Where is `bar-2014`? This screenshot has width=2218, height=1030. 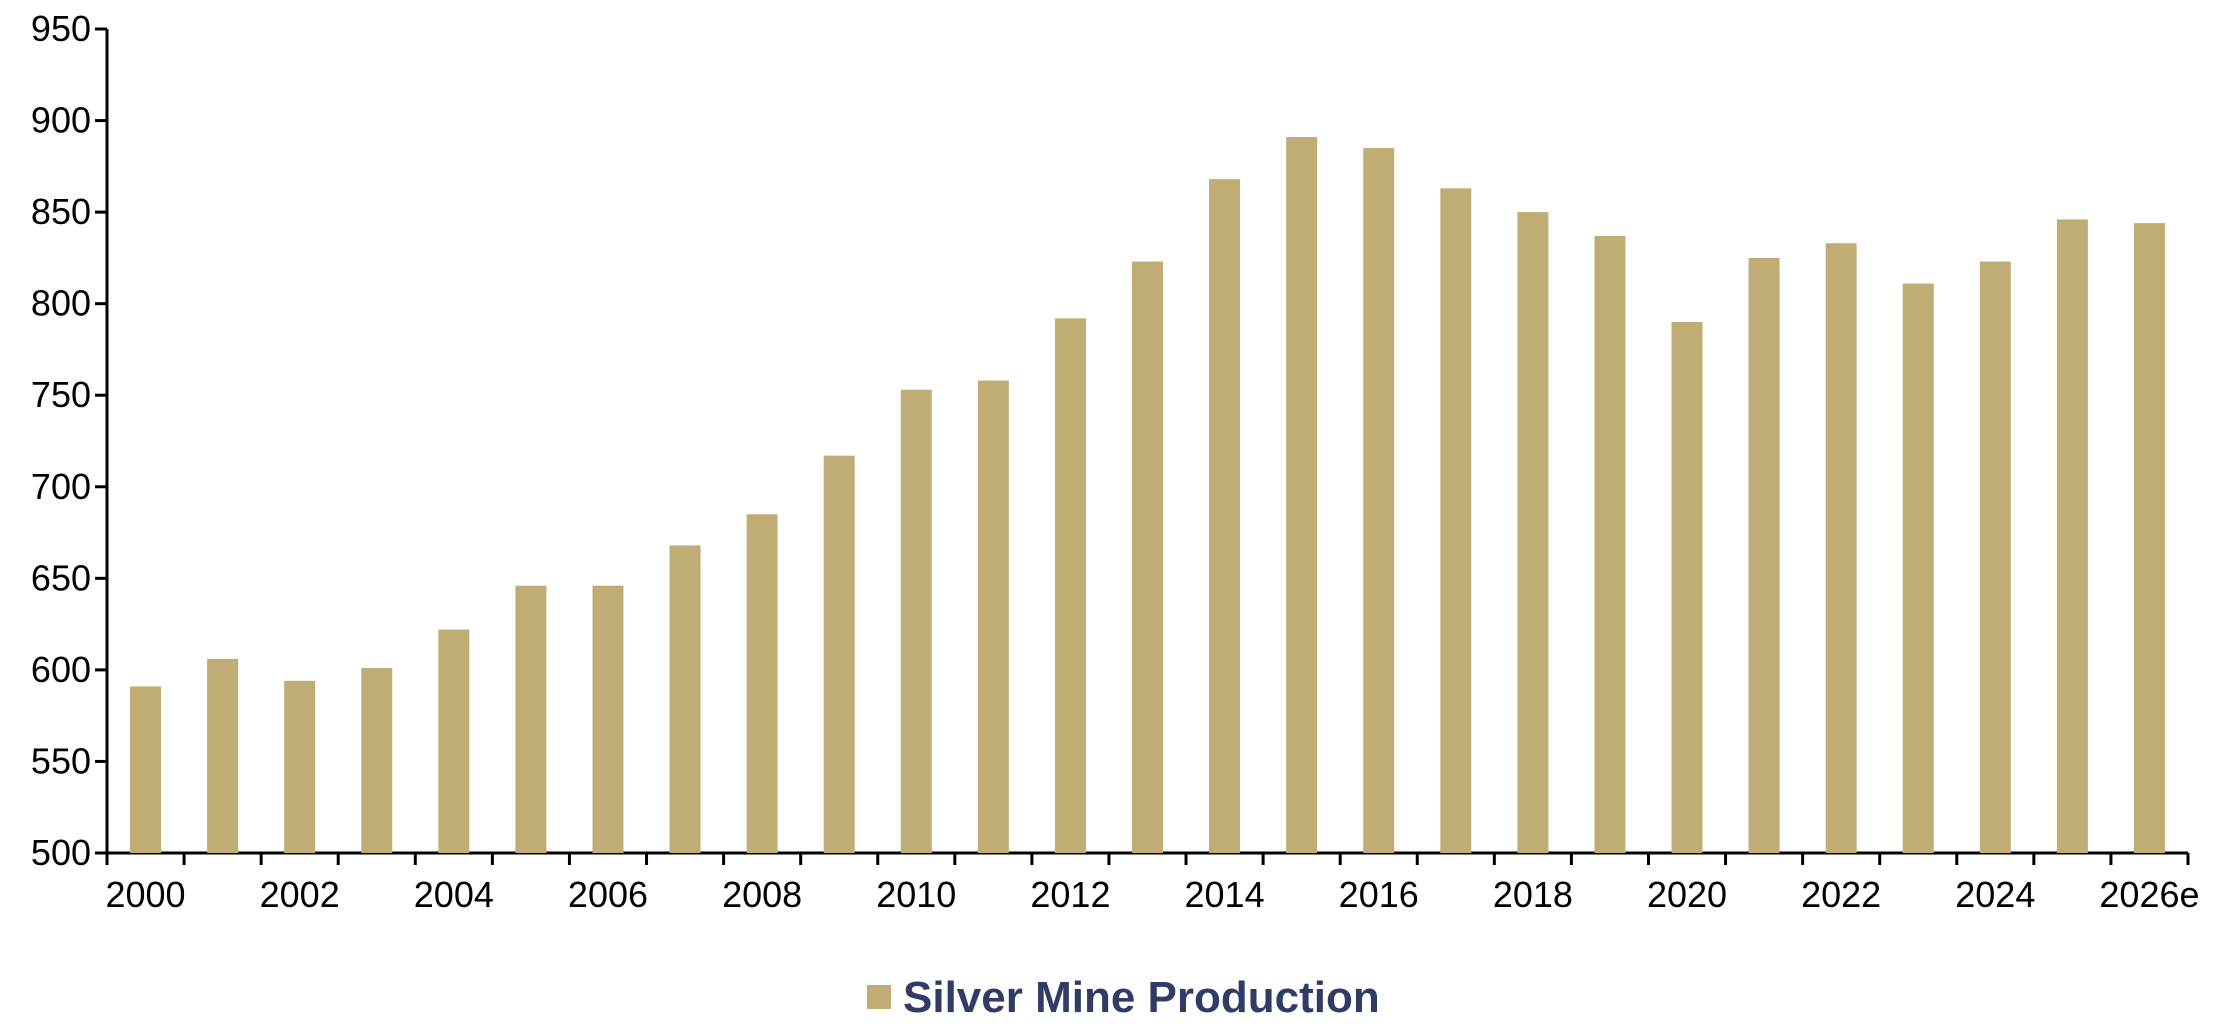
bar-2014 is located at coordinates (1225, 516).